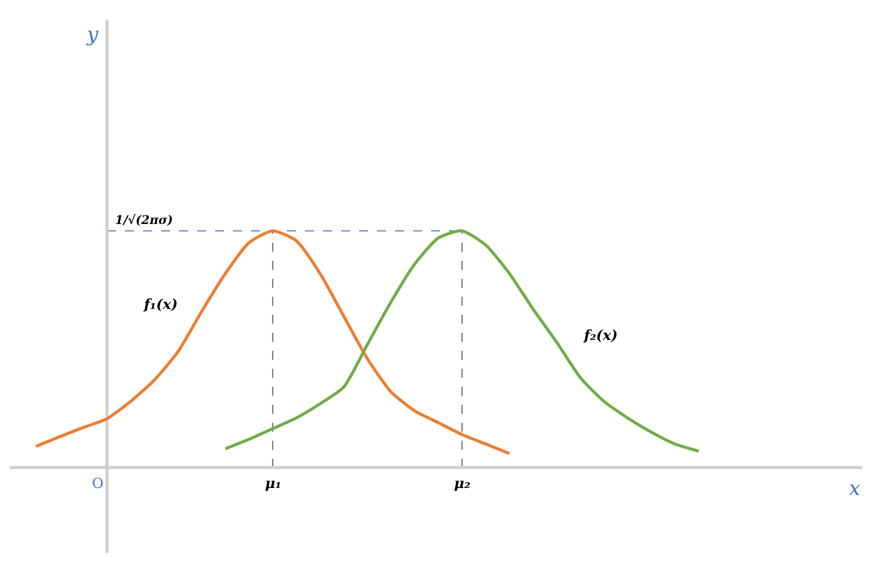  What do you see at coordinates (600, 336) in the screenshot?
I see `series-label: f₂(x)` at bounding box center [600, 336].